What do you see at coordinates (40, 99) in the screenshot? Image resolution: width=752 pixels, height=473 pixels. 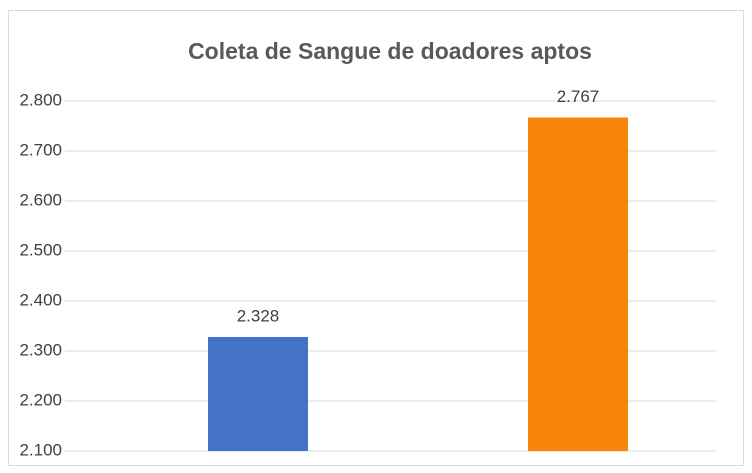 I see `y-tick-label: 2.800` at bounding box center [40, 99].